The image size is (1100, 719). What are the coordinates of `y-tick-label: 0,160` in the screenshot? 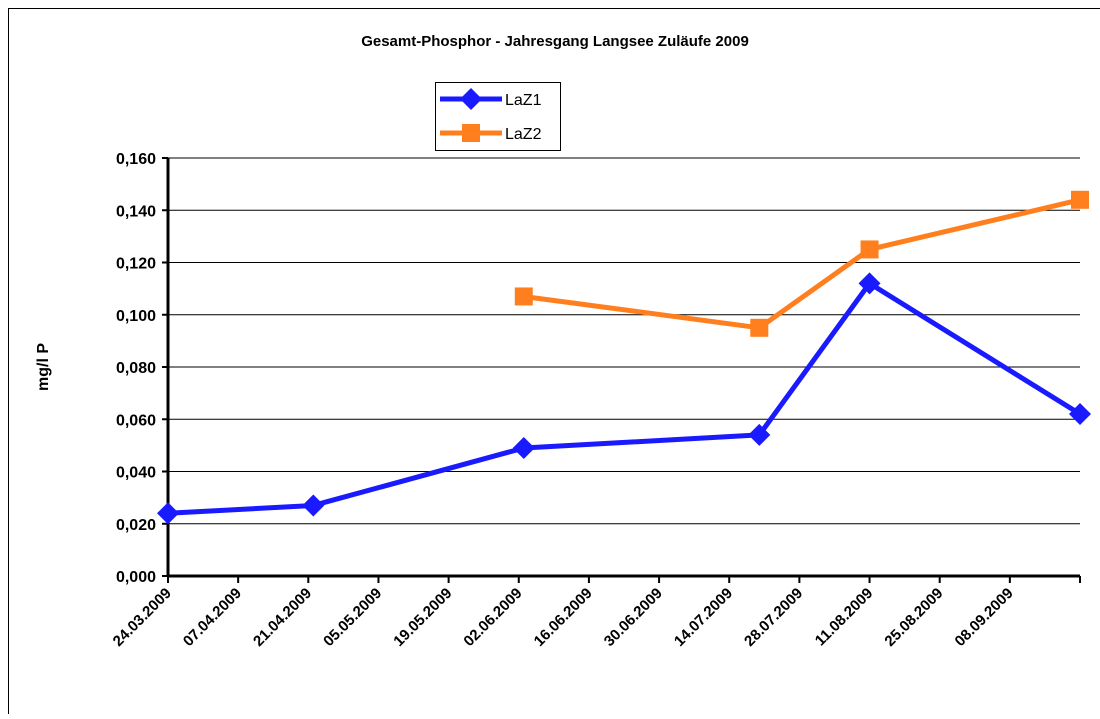 It's located at (136, 159).